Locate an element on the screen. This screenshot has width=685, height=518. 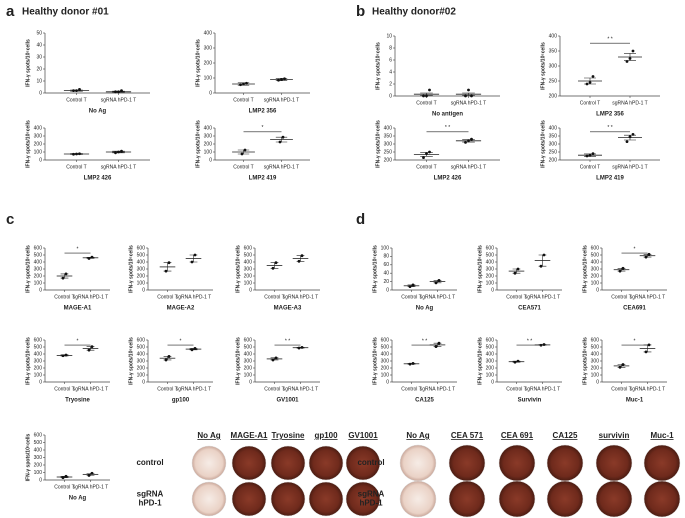
y-tick-label: 40 is located at coordinates (39, 45).